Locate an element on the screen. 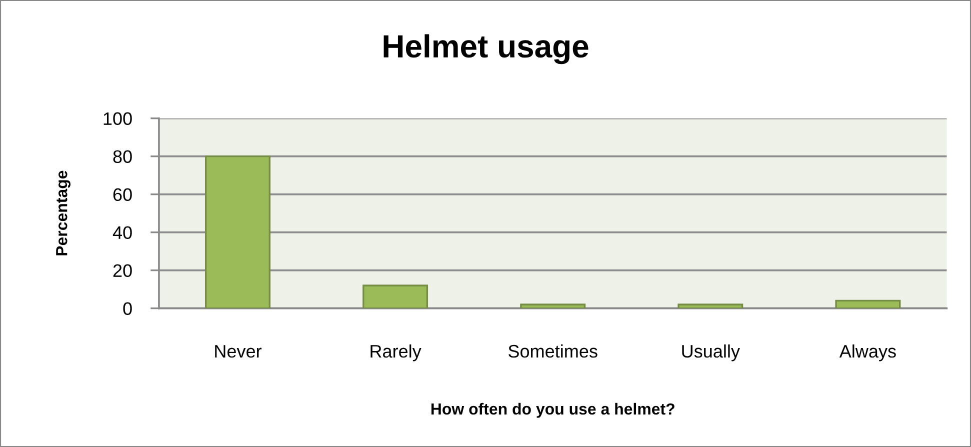  x-tick-label: Sometimes is located at coordinates (553, 351).